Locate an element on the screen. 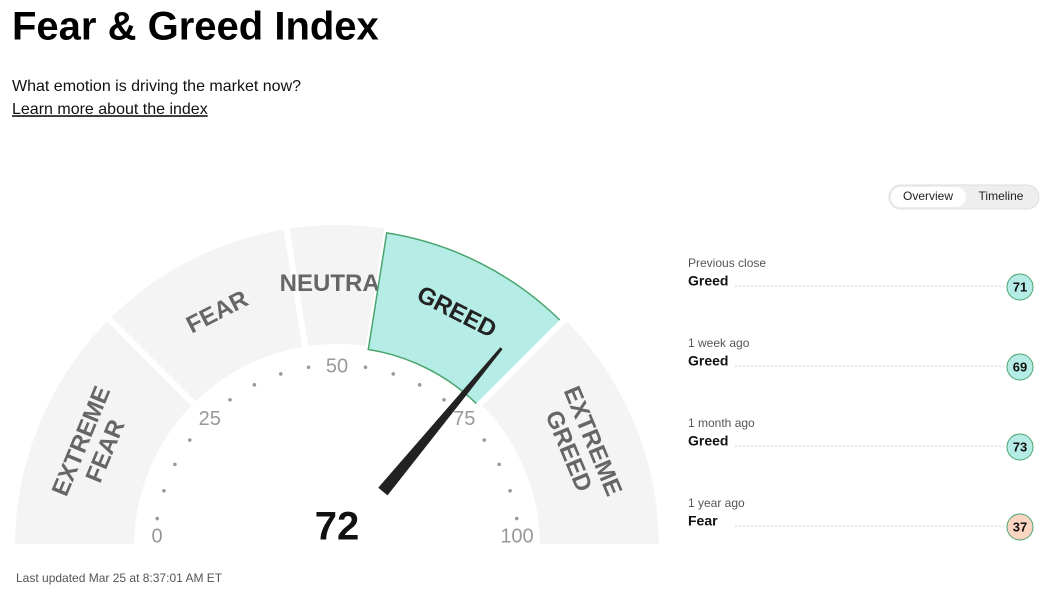 This screenshot has width=1058, height=600. tick-label: 75 is located at coordinates (464, 419).